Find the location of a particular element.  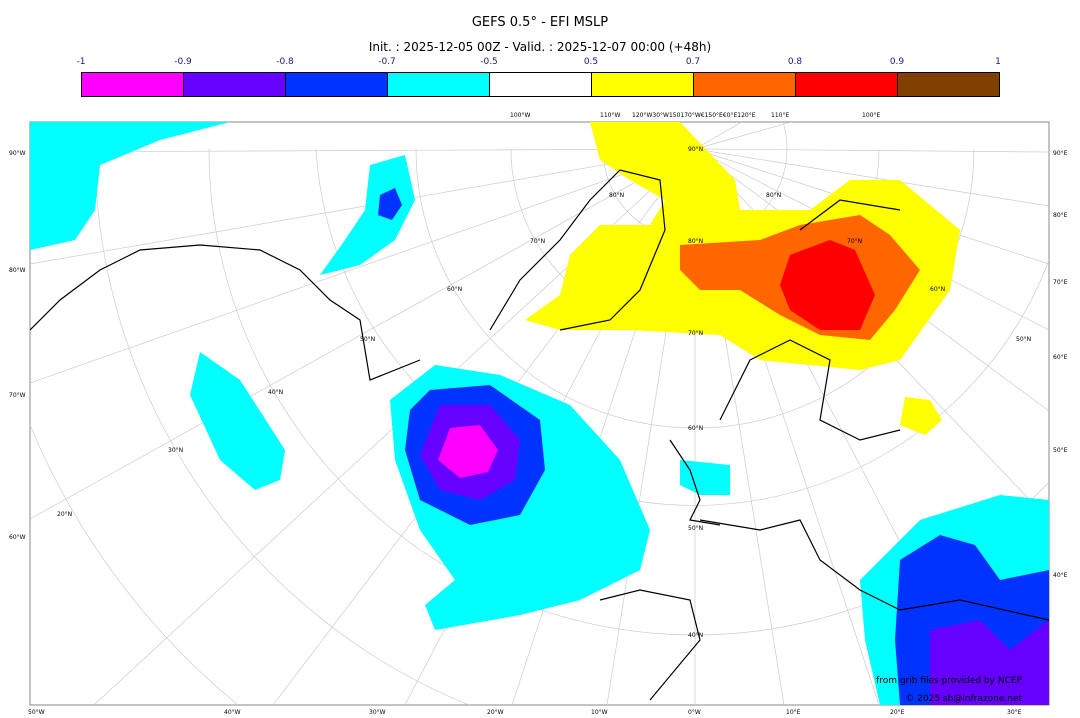

bottom-label: 20°W is located at coordinates (495, 712).